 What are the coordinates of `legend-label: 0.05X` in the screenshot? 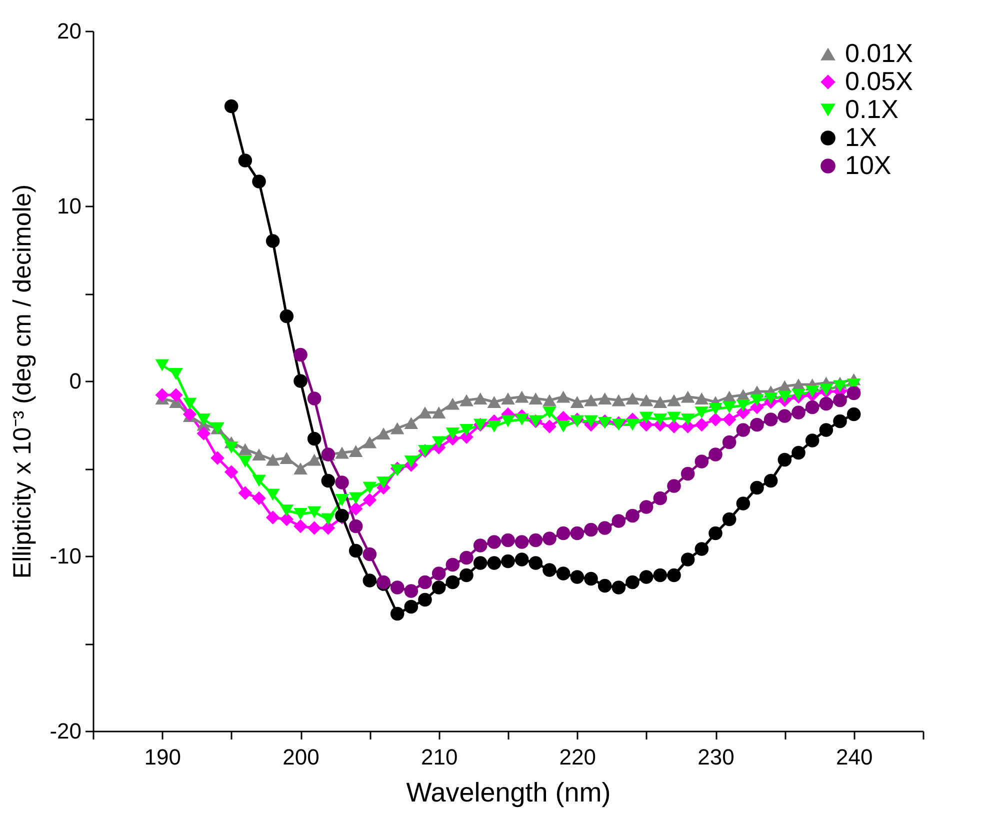 It's located at (879, 81).